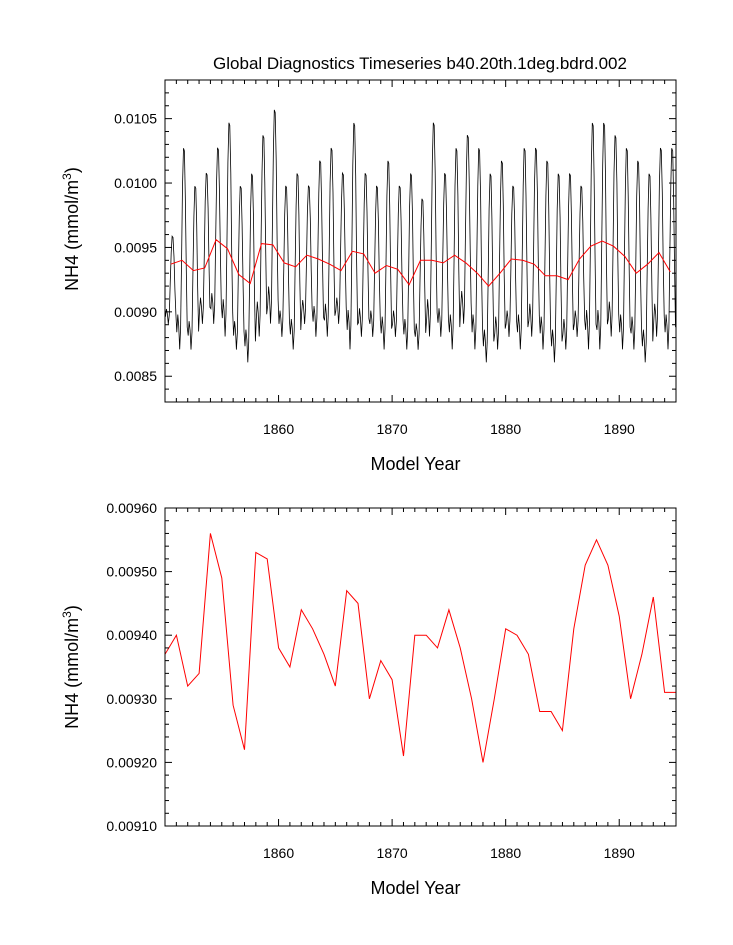 The height and width of the screenshot is (945, 733). What do you see at coordinates (135, 376) in the screenshot?
I see `y-tick-label: 0.0085` at bounding box center [135, 376].